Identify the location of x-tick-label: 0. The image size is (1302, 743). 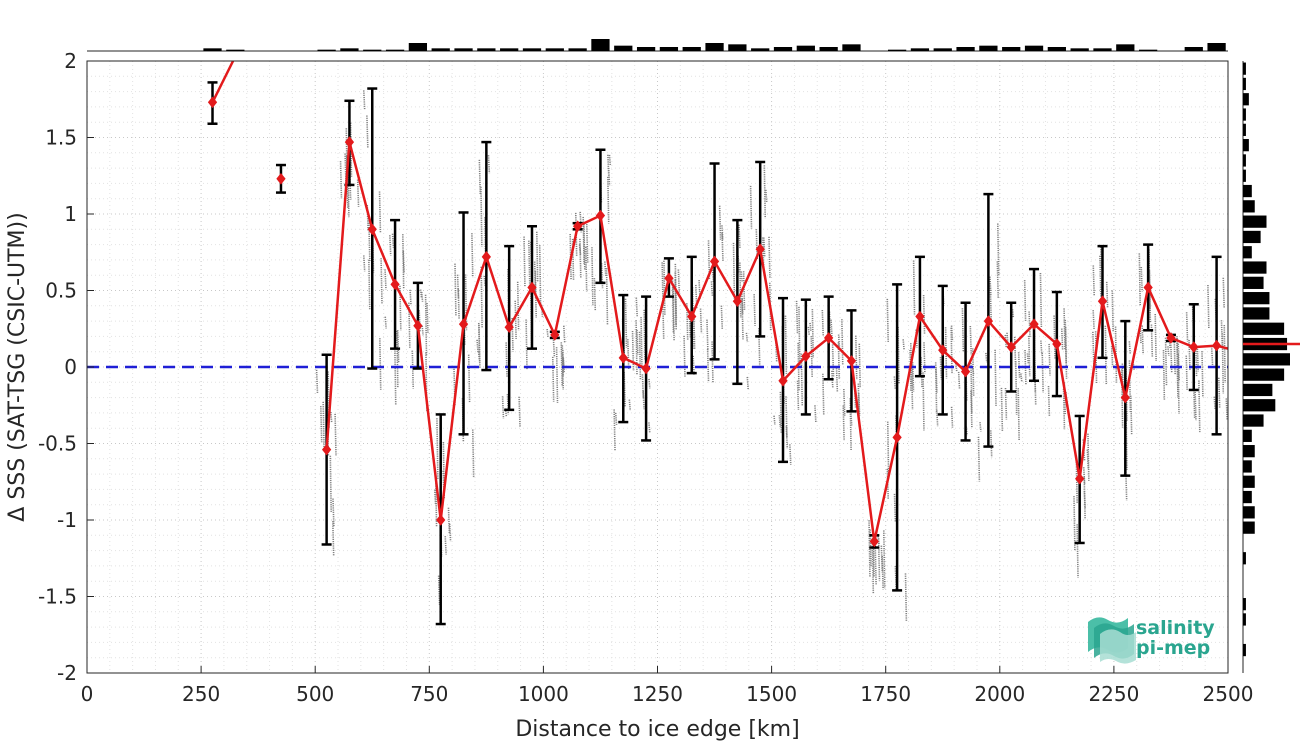
(87, 694).